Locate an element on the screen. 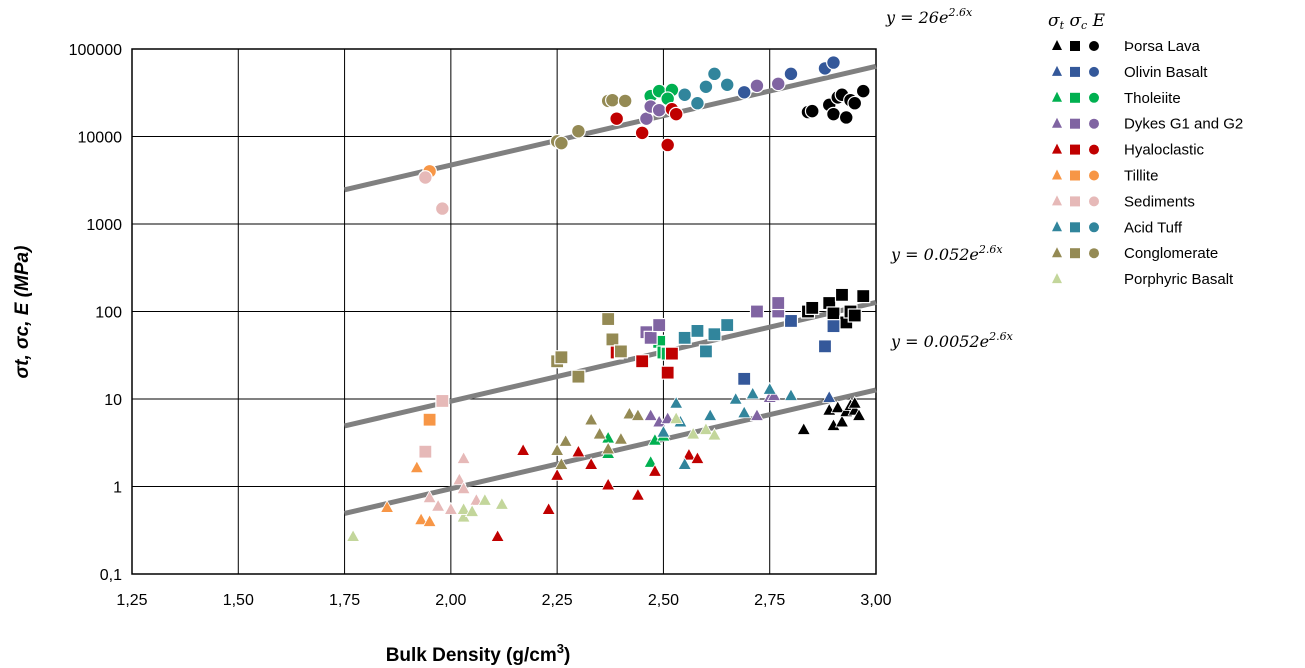  legend-header: σt σc E is located at coordinates (1077, 21).